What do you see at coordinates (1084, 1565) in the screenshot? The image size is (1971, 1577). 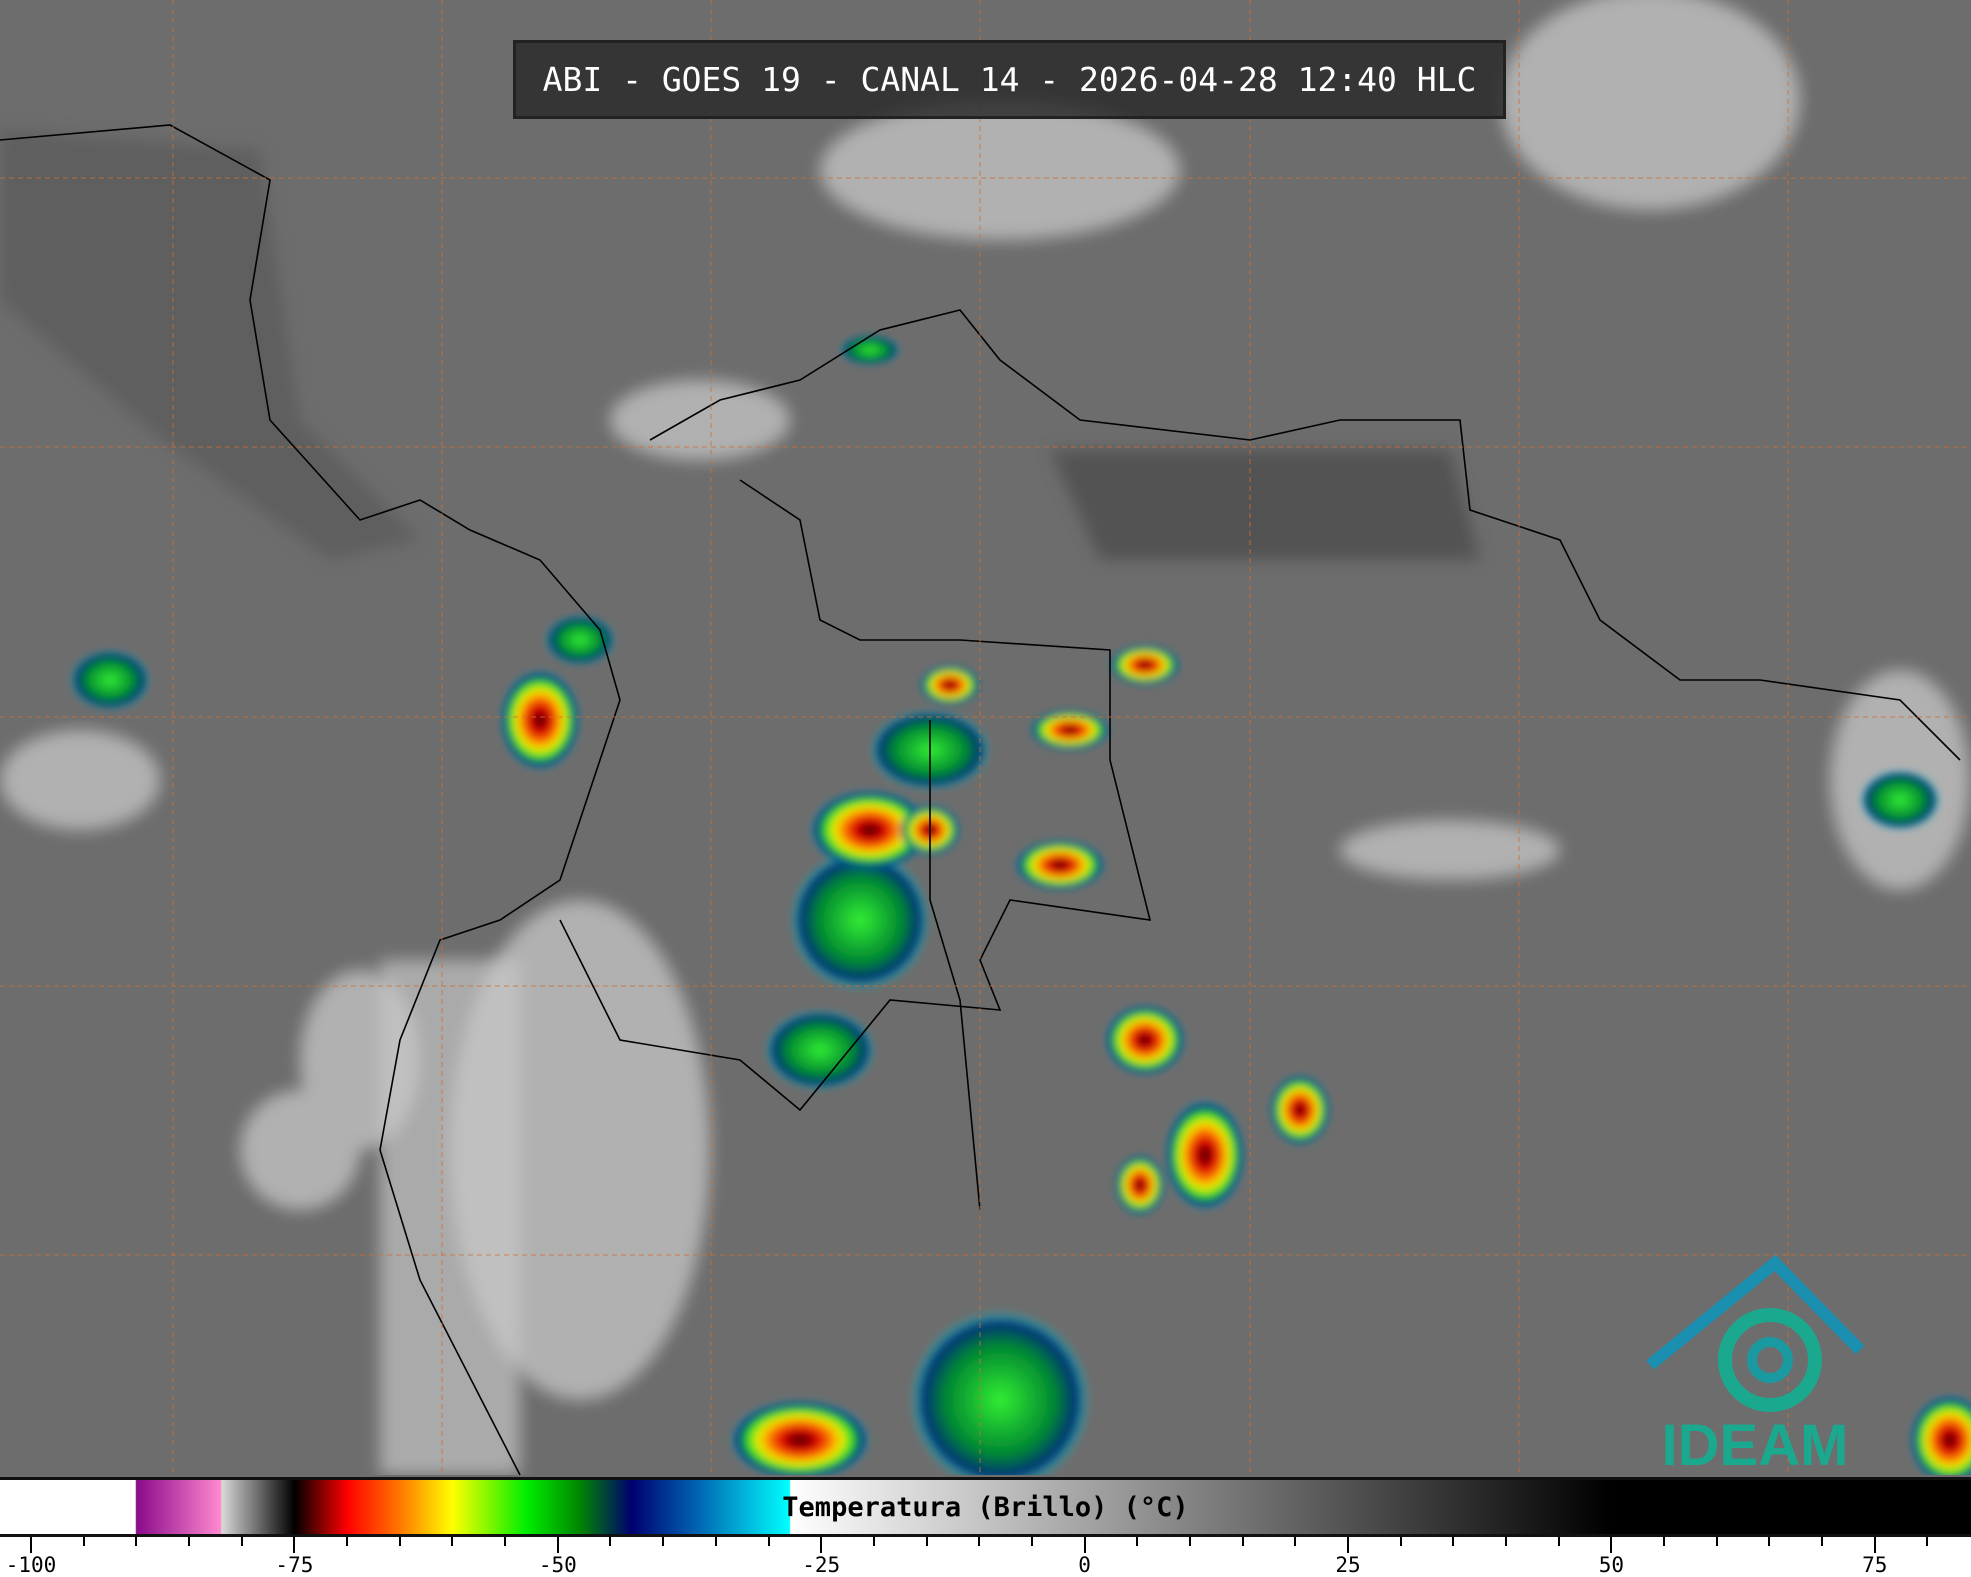 I see `tick-label: 0` at bounding box center [1084, 1565].